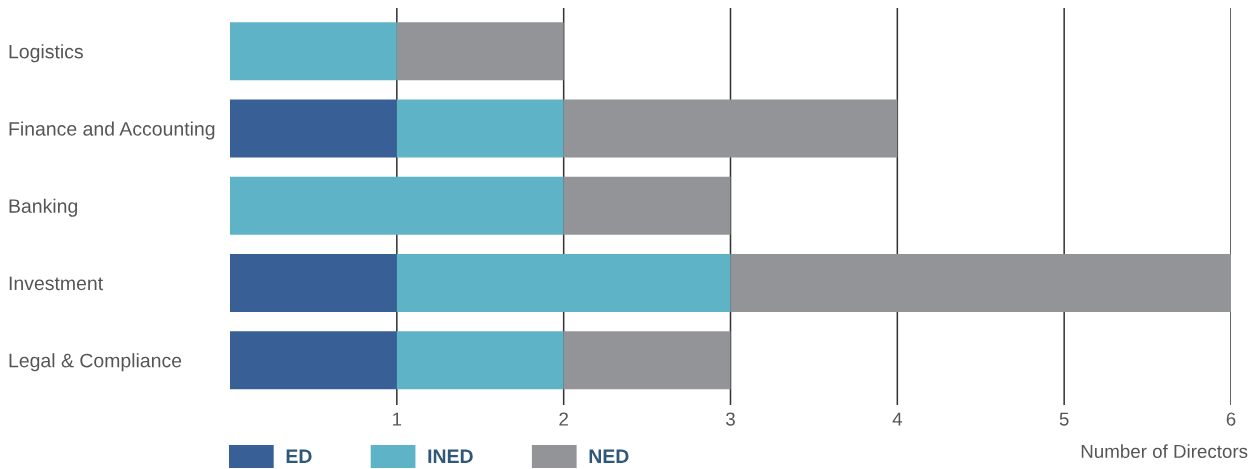 This screenshot has width=1258, height=469. What do you see at coordinates (563, 419) in the screenshot?
I see `x-tick-label: 2` at bounding box center [563, 419].